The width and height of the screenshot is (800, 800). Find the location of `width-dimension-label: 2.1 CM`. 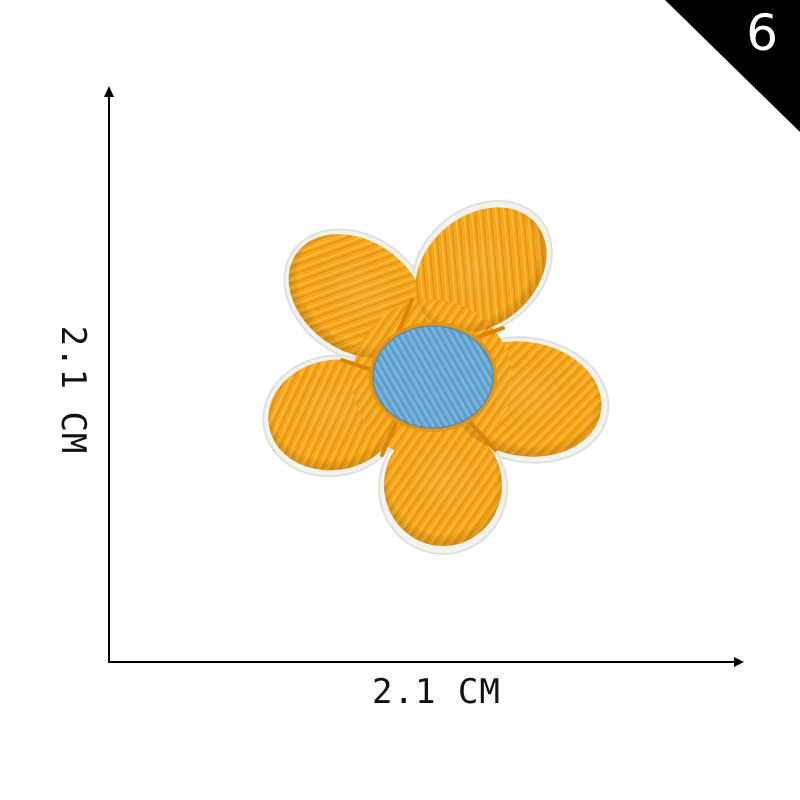

width-dimension-label: 2.1 CM is located at coordinates (436, 692).